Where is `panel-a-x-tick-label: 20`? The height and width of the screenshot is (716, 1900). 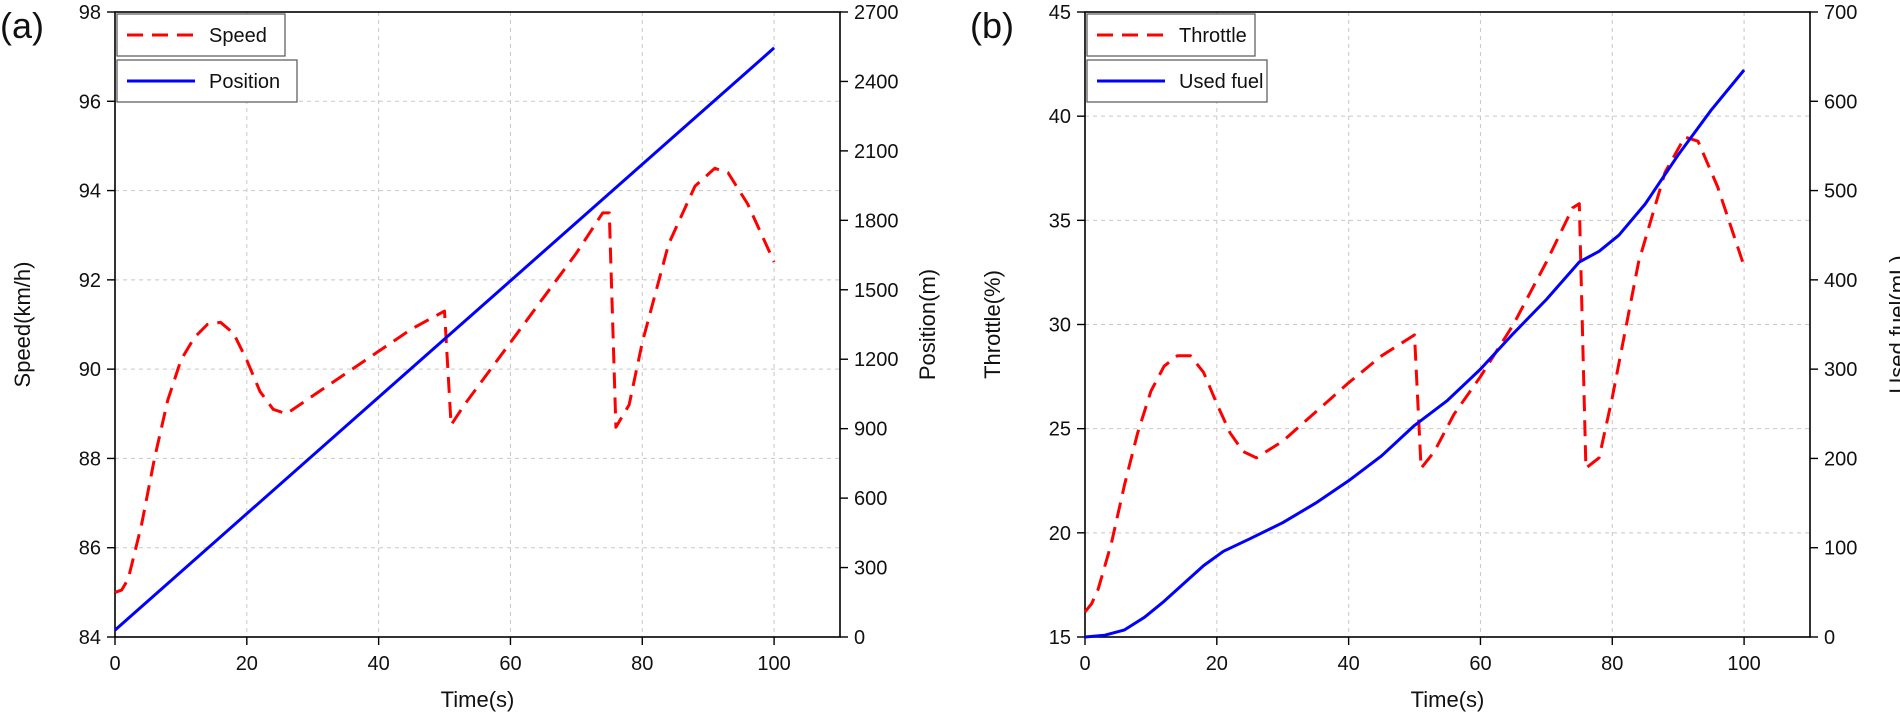 panel-a-x-tick-label: 20 is located at coordinates (247, 664).